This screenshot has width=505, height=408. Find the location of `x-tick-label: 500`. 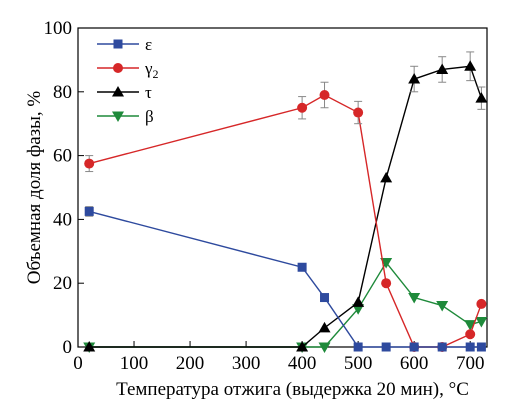

x-tick-label: 500 is located at coordinates (358, 363).